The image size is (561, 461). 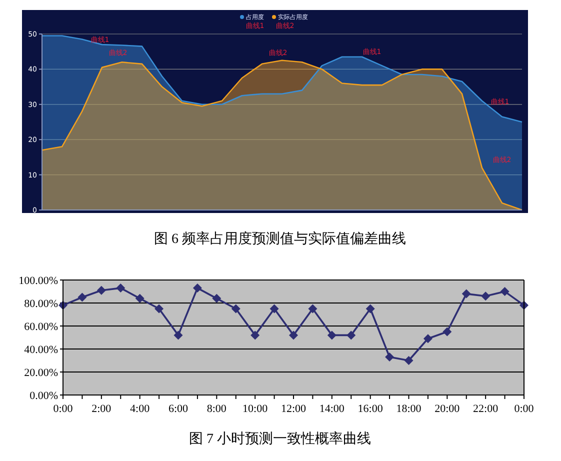 I want to click on x-tick-label: 16:00, so click(x=371, y=409).